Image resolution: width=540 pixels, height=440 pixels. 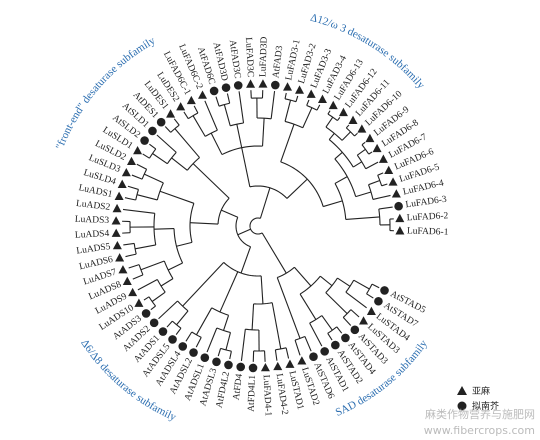 I want to click on leaf-label: LuADS3, so click(x=92, y=220).